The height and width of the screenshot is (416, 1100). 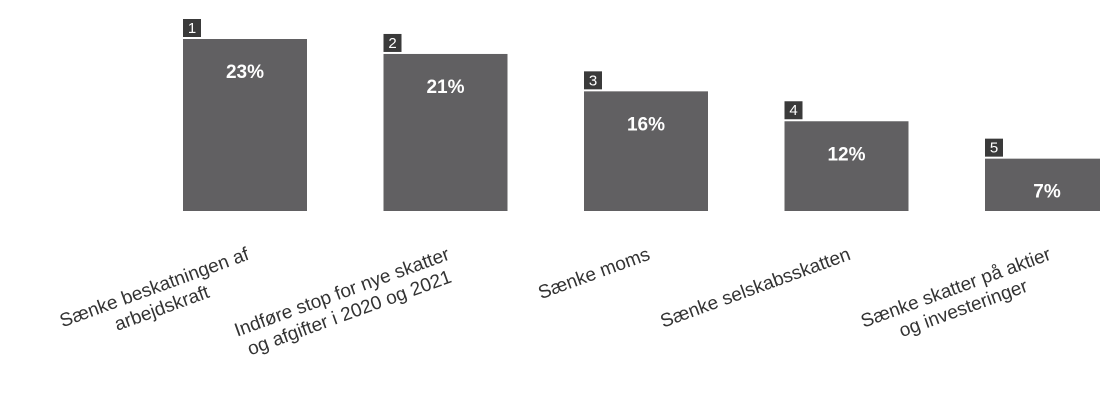 What do you see at coordinates (646, 124) in the screenshot?
I see `value-label: 16%` at bounding box center [646, 124].